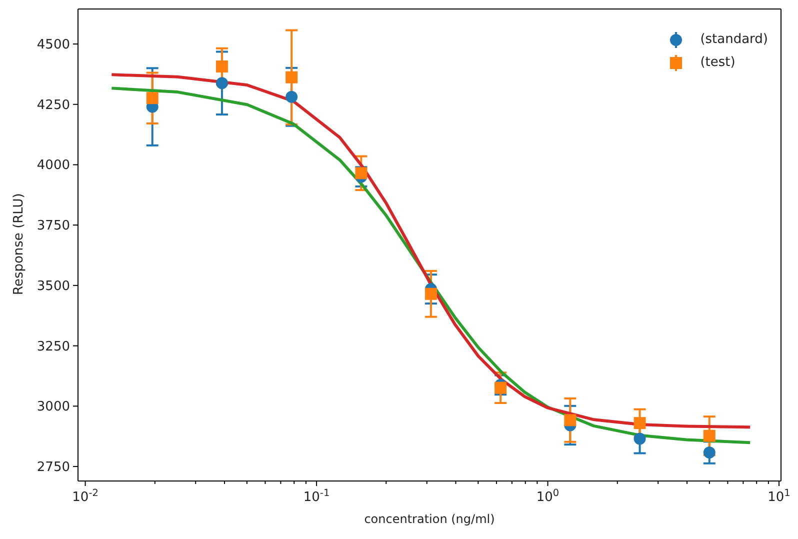 The image size is (798, 539). What do you see at coordinates (53, 286) in the screenshot?
I see `y-tick-label: 3500` at bounding box center [53, 286].